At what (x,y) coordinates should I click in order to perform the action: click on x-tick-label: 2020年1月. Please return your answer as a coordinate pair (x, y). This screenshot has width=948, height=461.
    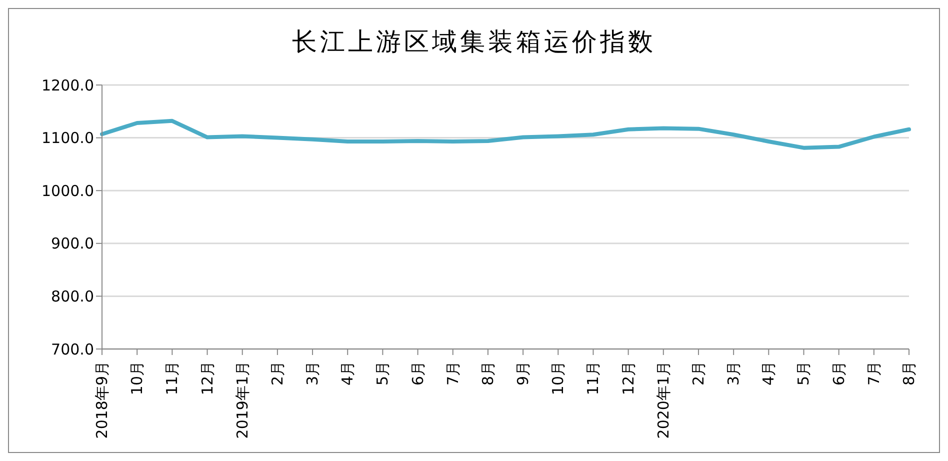
    Looking at the image, I should click on (663, 400).